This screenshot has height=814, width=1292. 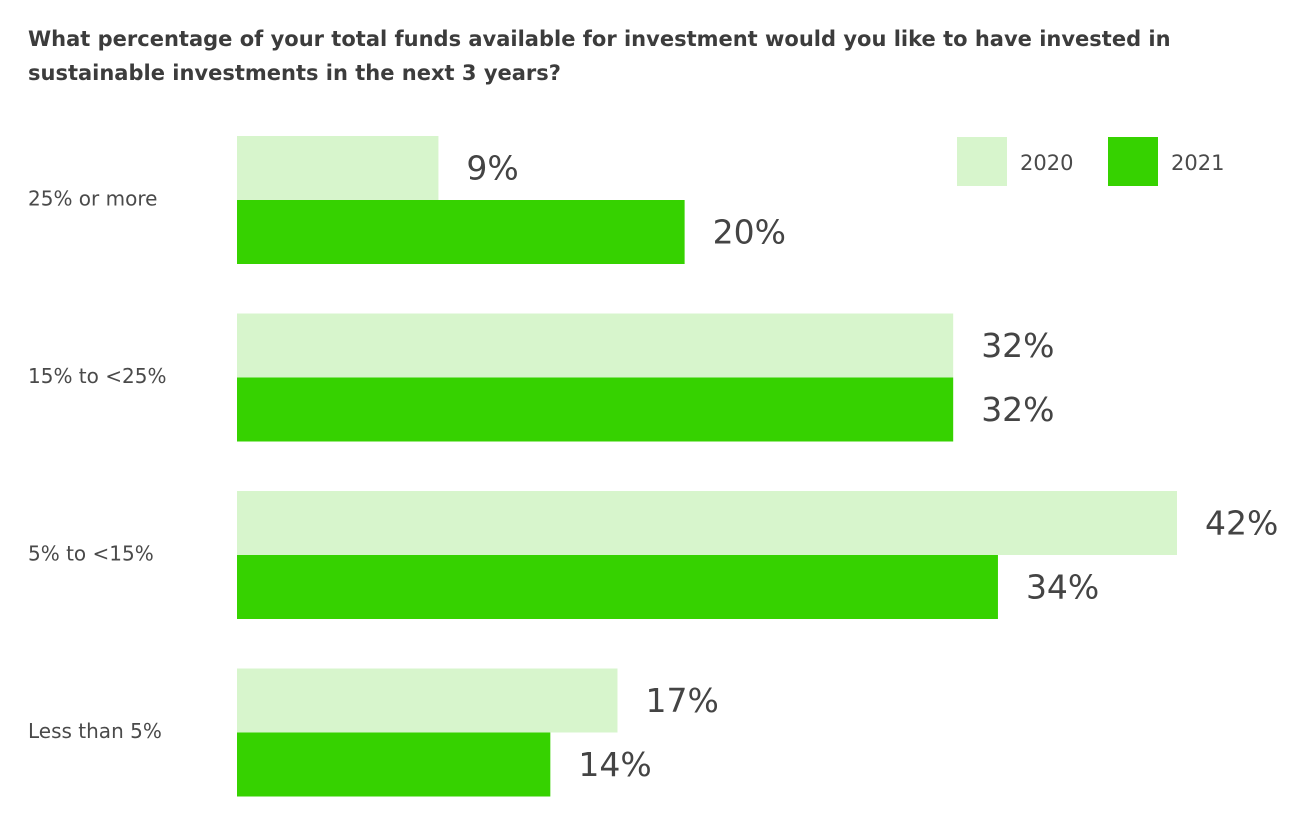 What do you see at coordinates (97, 376) in the screenshot?
I see `category-label: 15% to <25%` at bounding box center [97, 376].